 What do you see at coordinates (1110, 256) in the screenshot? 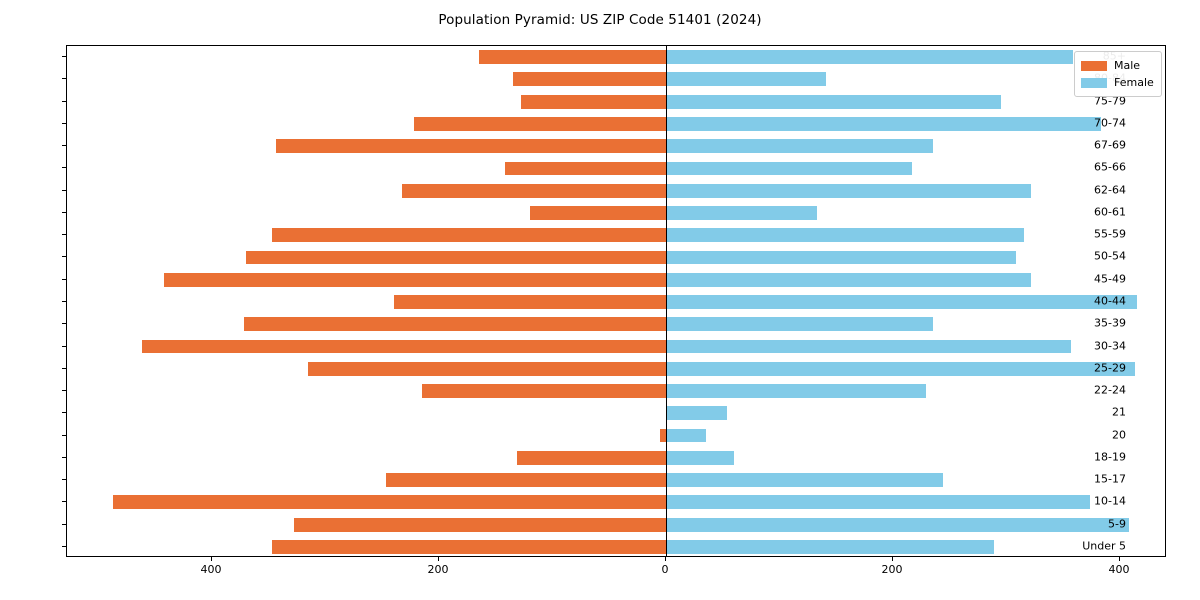
I see `y-axis-tick-label: 50-54` at bounding box center [1110, 256].